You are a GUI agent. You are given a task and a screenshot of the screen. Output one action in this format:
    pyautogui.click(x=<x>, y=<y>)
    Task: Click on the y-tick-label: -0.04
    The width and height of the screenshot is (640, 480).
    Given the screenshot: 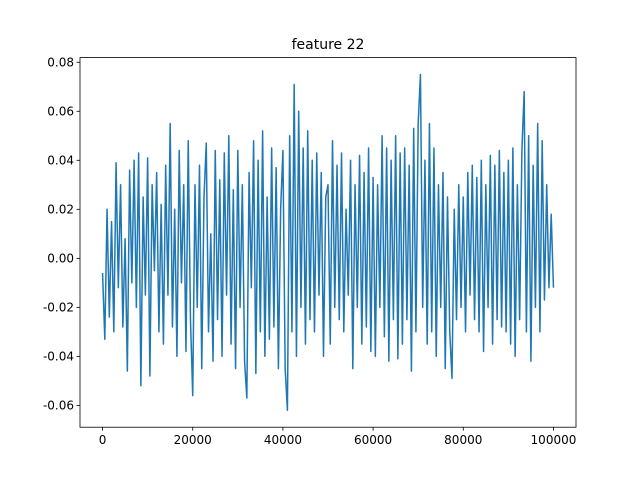 What is the action you would take?
    pyautogui.click(x=58, y=356)
    